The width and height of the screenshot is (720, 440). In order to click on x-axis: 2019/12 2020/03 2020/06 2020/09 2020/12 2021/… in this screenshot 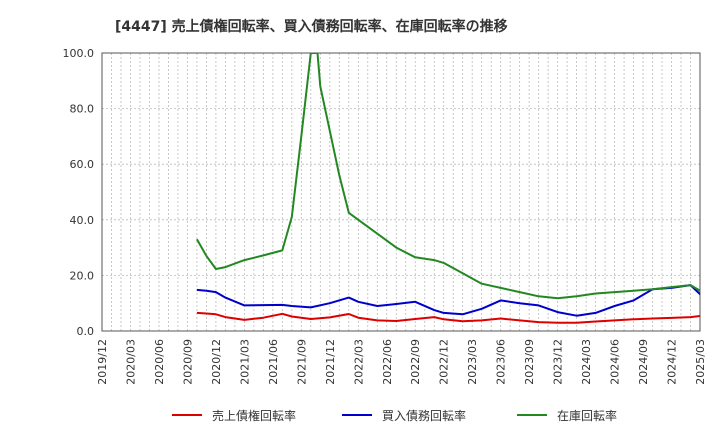, I will do `click(401, 362)`.